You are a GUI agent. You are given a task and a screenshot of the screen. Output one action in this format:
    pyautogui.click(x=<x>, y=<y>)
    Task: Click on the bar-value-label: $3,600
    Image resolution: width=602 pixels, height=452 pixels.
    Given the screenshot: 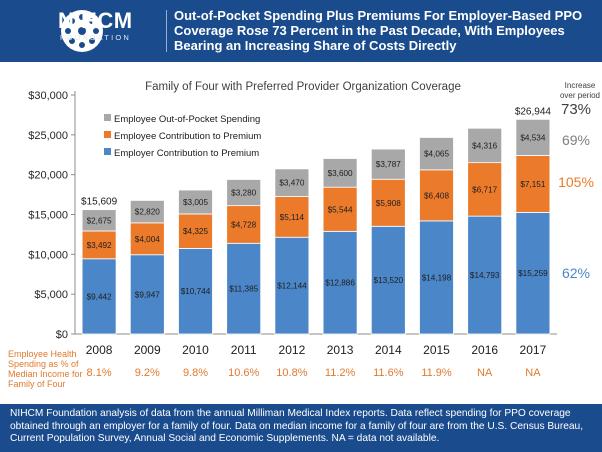 What is the action you would take?
    pyautogui.click(x=340, y=173)
    